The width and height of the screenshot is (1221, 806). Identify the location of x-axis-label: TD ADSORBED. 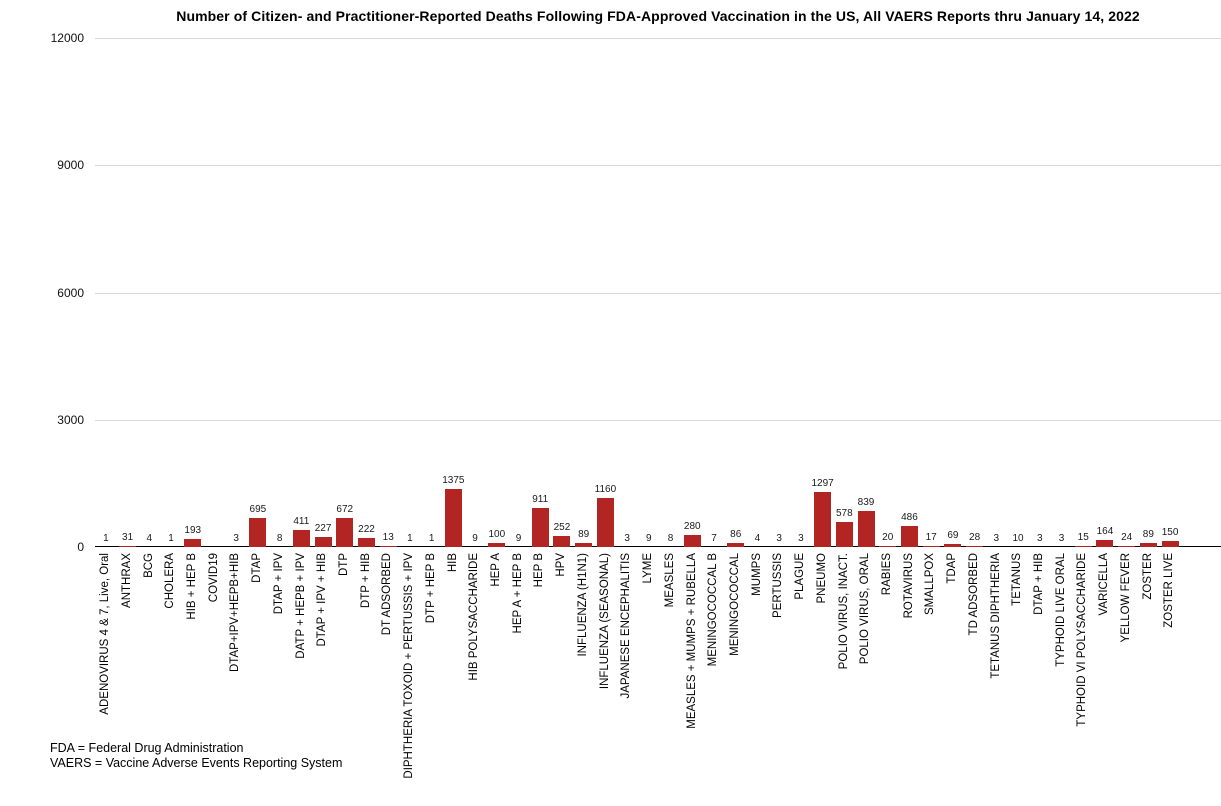
(973, 594).